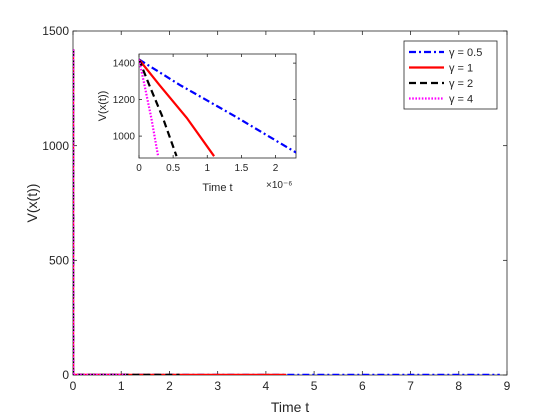  I want to click on y-tick-label: 0, so click(65, 375).